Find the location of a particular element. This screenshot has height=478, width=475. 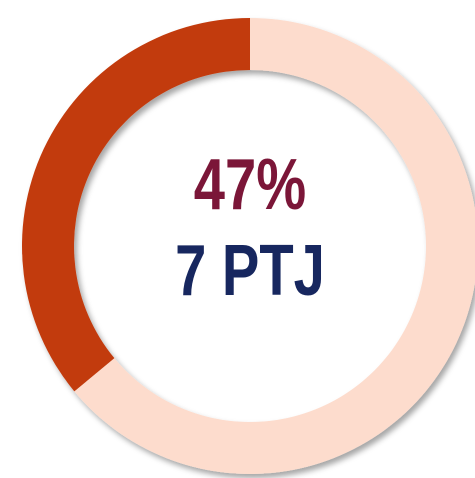

center-label: 7 PTJ is located at coordinates (250, 270).